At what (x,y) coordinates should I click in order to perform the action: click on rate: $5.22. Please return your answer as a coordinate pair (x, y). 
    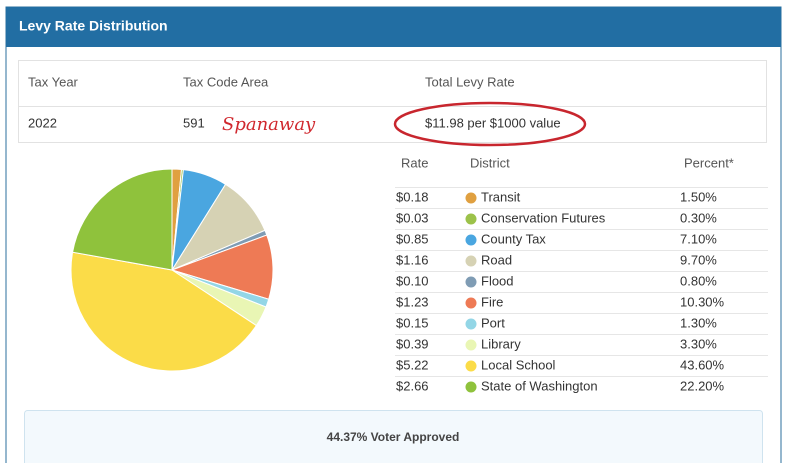
    Looking at the image, I should click on (412, 364).